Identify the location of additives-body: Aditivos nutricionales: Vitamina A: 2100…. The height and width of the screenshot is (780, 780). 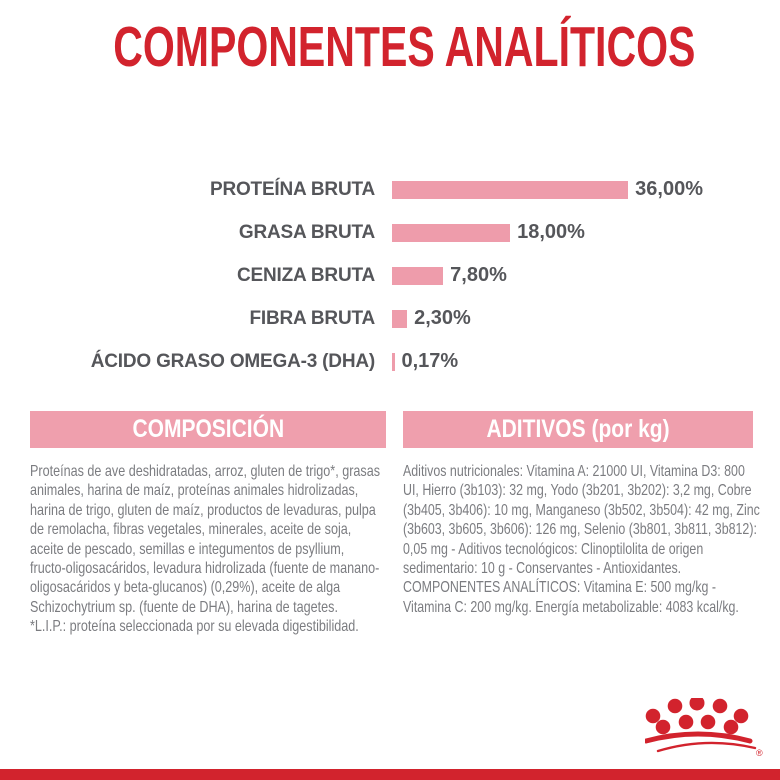
(581, 539).